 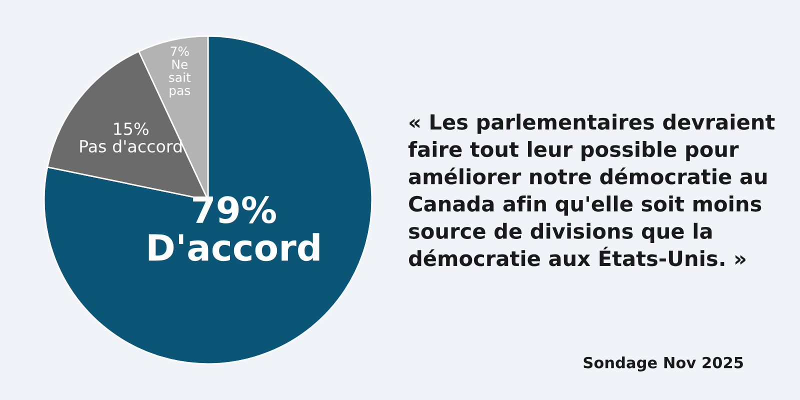 I want to click on slice-label: Pas d'accord, so click(x=131, y=146).